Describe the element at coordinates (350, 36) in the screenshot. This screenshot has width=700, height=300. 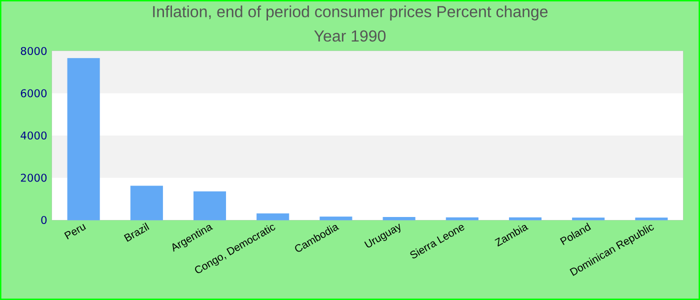
I see `chart-subtitle: Year 1990` at that location.